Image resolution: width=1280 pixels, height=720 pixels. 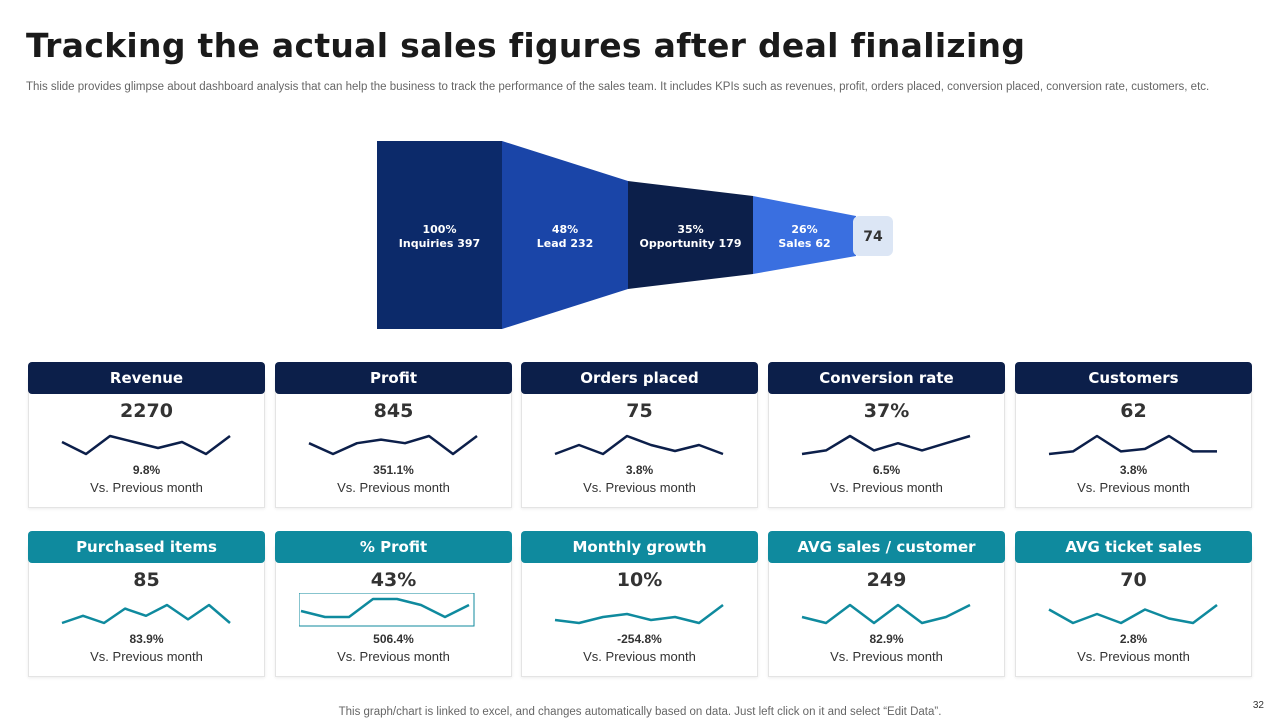 What do you see at coordinates (393, 411) in the screenshot?
I see `kpi-value: 845` at bounding box center [393, 411].